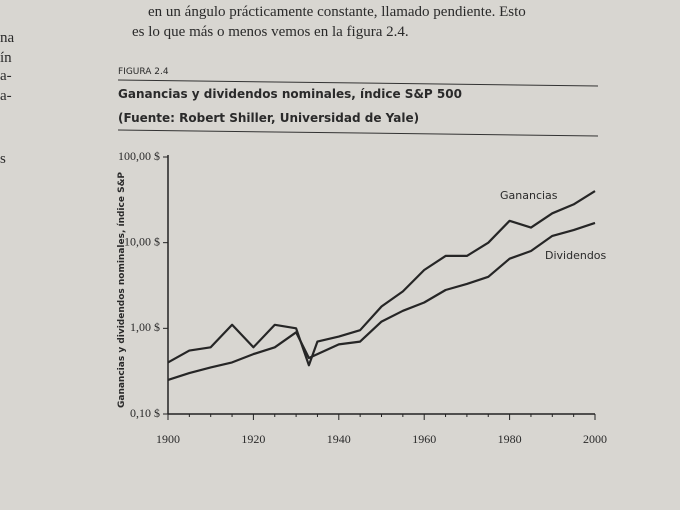 Image resolution: width=680 pixels, height=510 pixels. Describe the element at coordinates (142, 241) in the screenshot. I see `y-tick-label: 10,00 $` at that location.